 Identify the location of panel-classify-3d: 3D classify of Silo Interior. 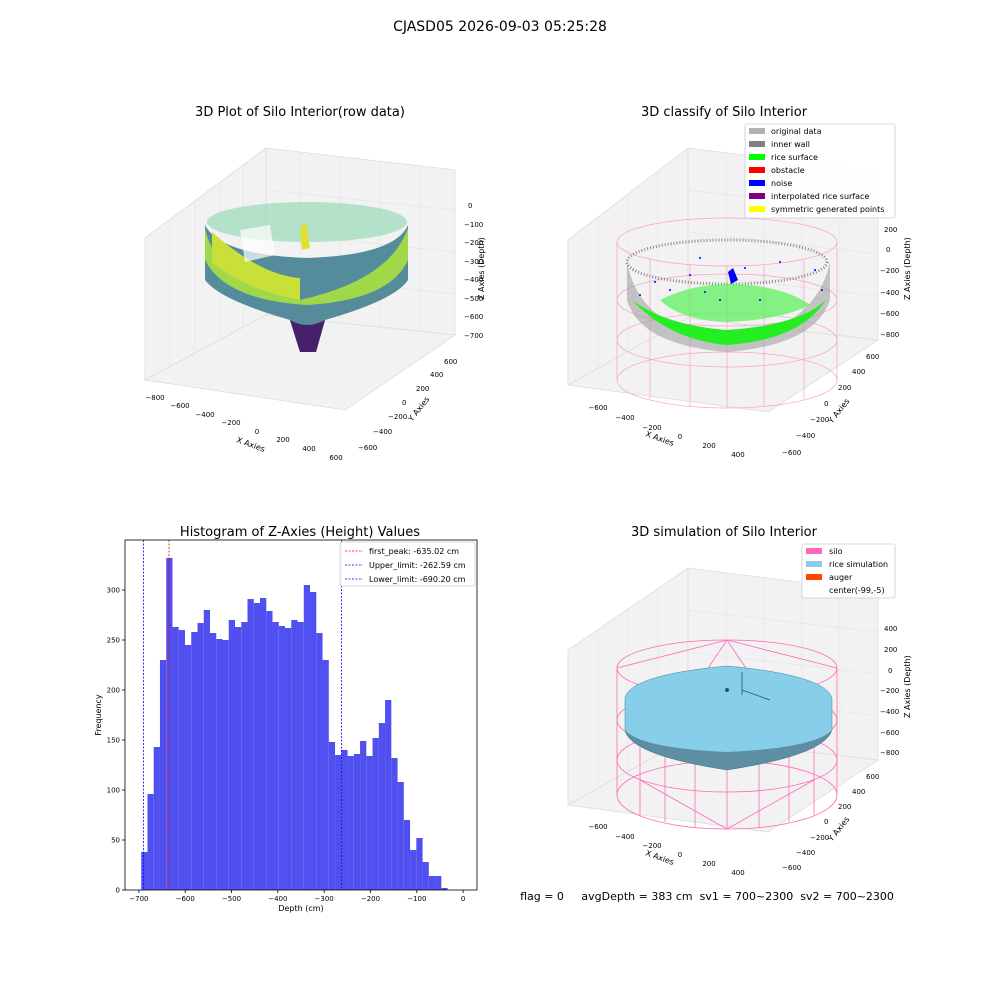
(739, 282).